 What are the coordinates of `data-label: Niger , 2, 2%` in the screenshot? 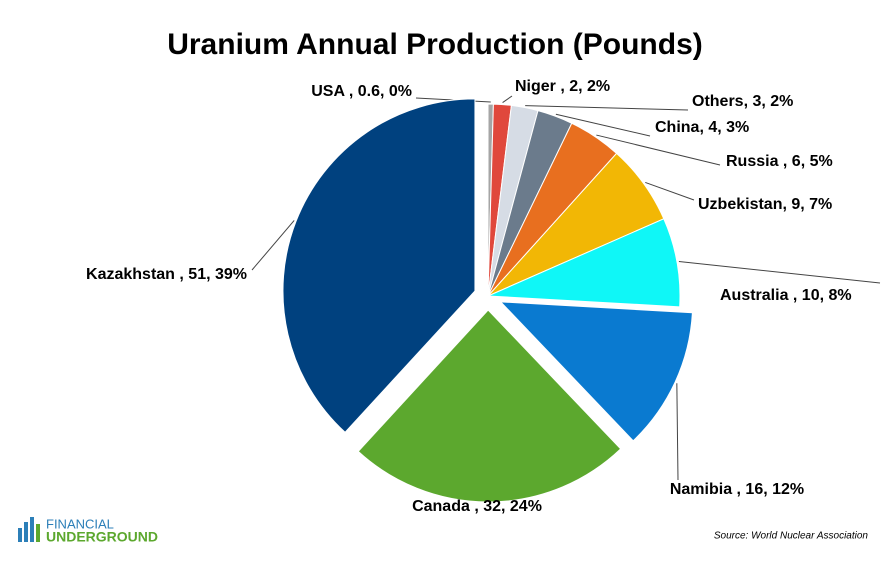 It's located at (562, 86).